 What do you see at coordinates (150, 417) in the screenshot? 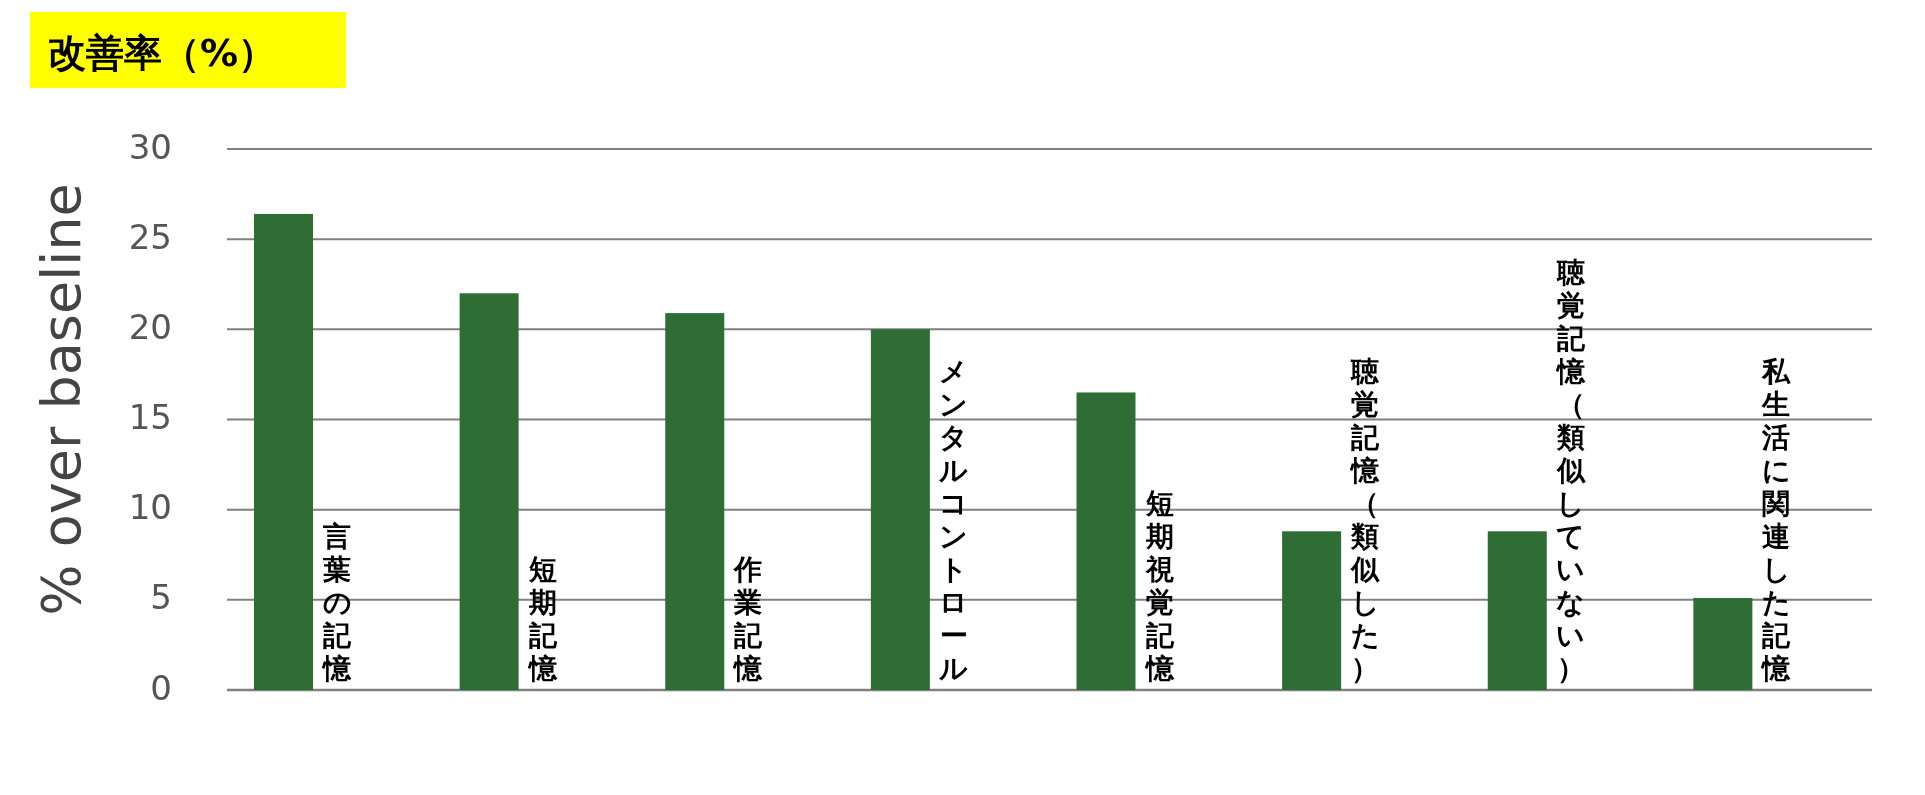
I see `y-tick-label: 15` at bounding box center [150, 417].